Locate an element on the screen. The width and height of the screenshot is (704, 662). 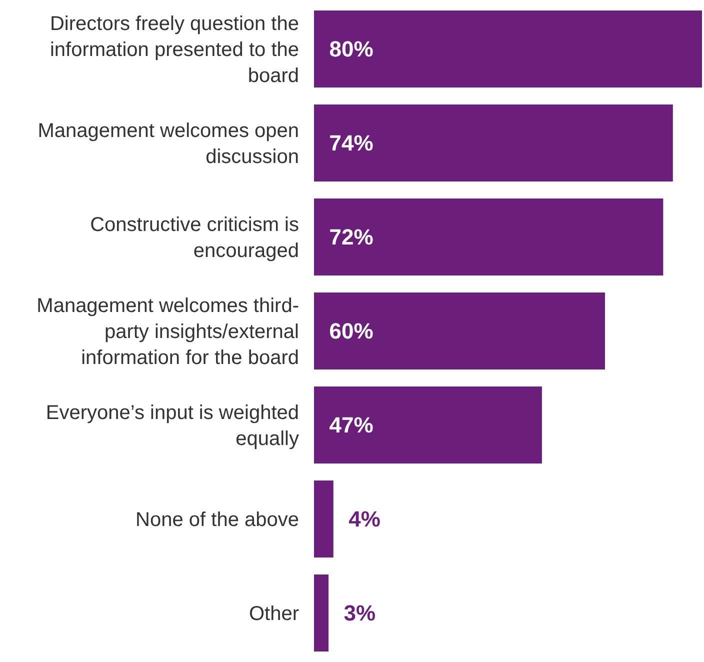
data-label: 47% is located at coordinates (351, 425).